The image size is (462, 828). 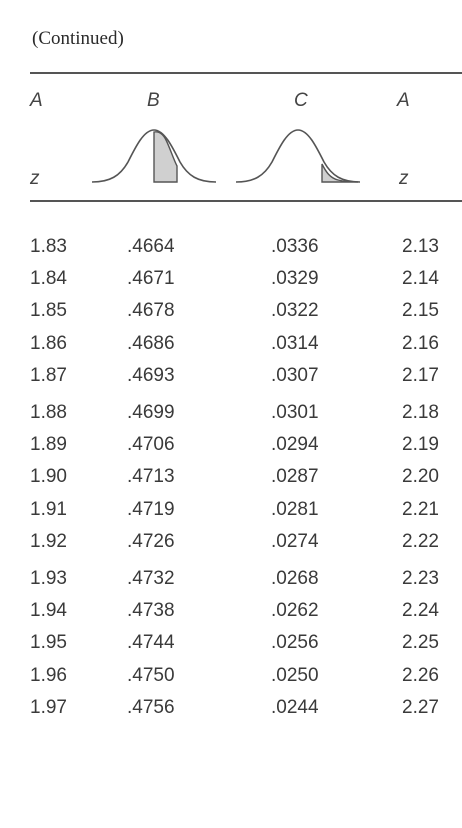 I want to click on z-cell: 1.96, so click(x=48, y=675).